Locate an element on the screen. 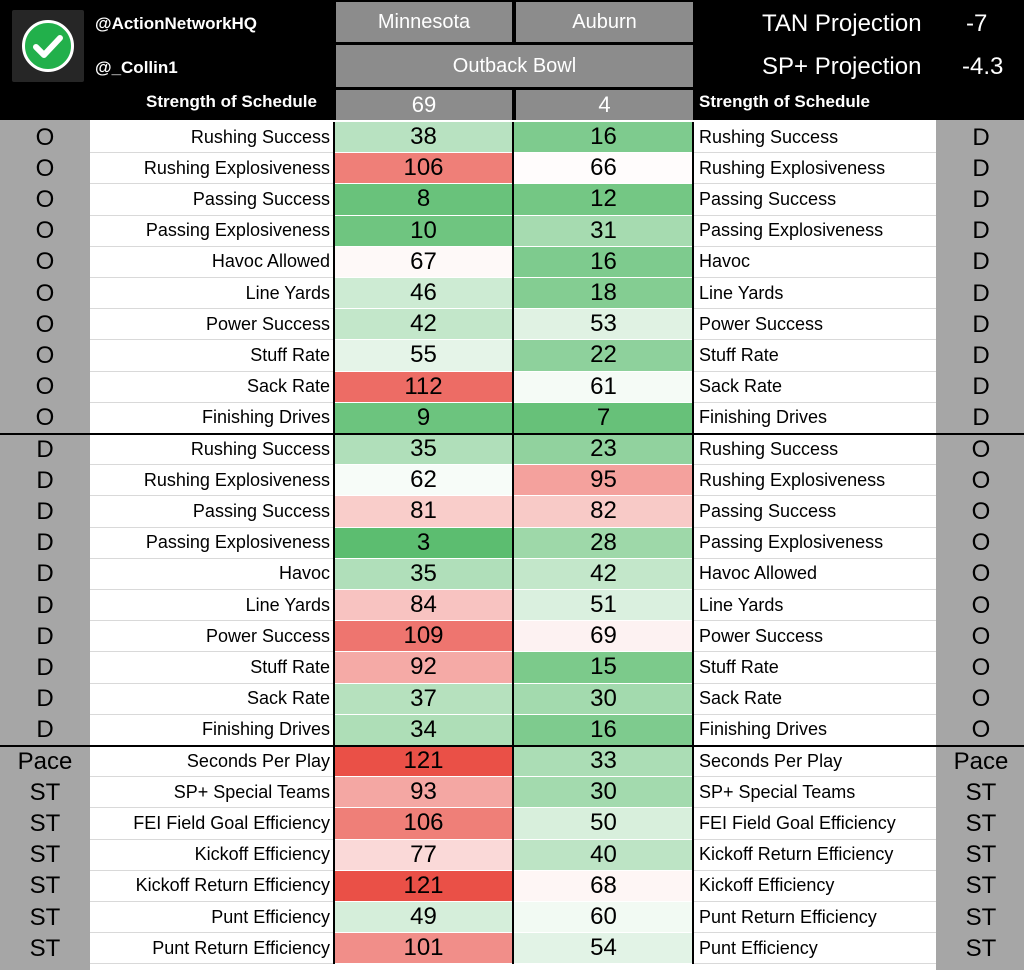  stat-label-right: Punt Efficiency is located at coordinates (814, 949).